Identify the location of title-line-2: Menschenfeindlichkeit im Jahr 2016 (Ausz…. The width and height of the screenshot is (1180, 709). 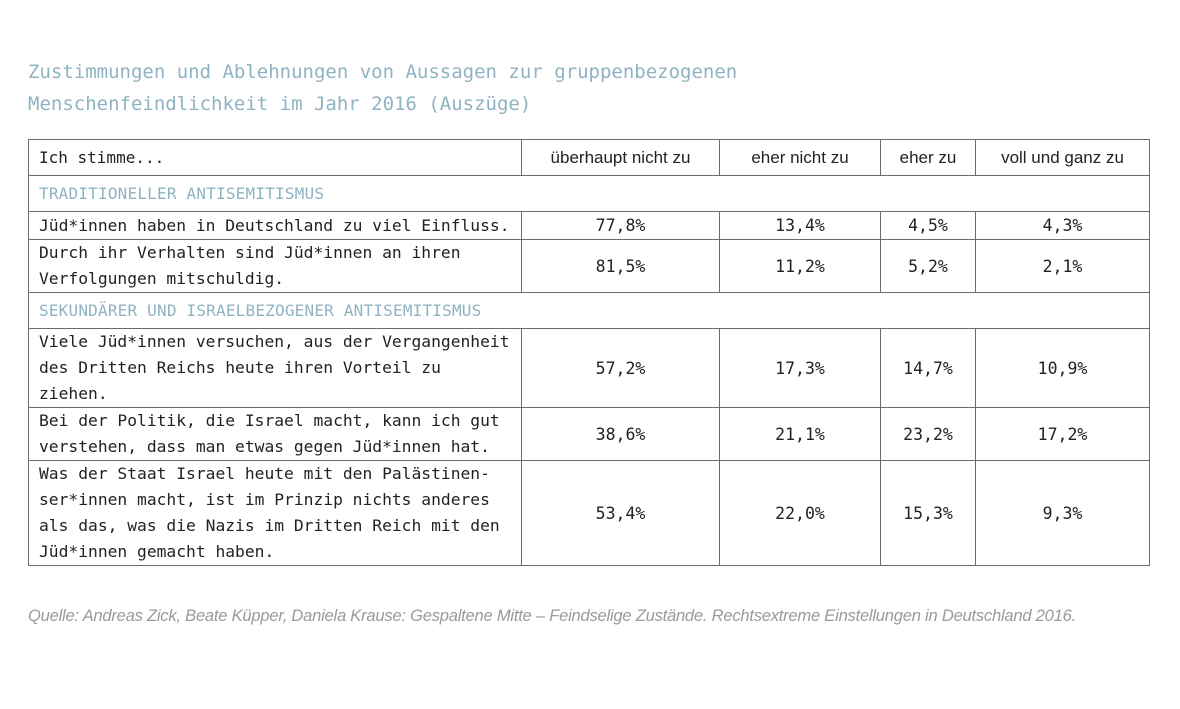
(280, 104).